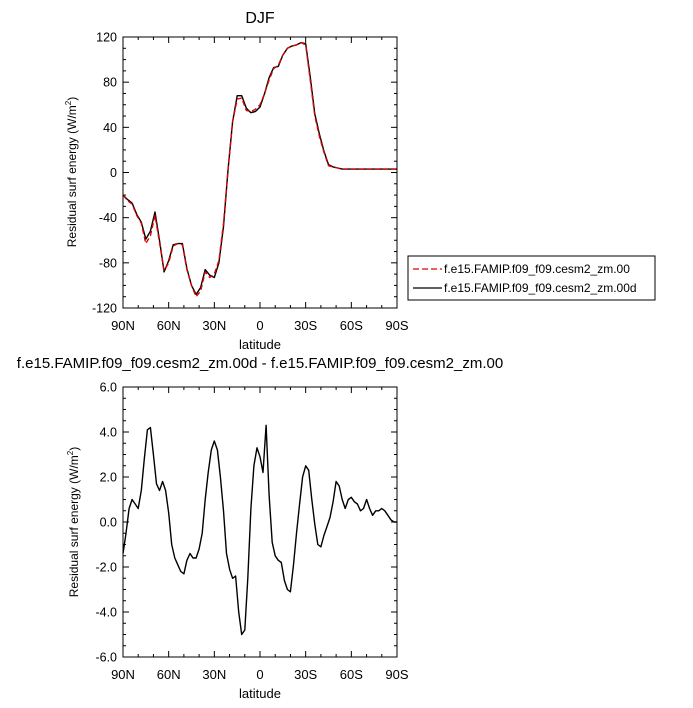  Describe the element at coordinates (110, 83) in the screenshot. I see `y-tick-label: 80` at that location.